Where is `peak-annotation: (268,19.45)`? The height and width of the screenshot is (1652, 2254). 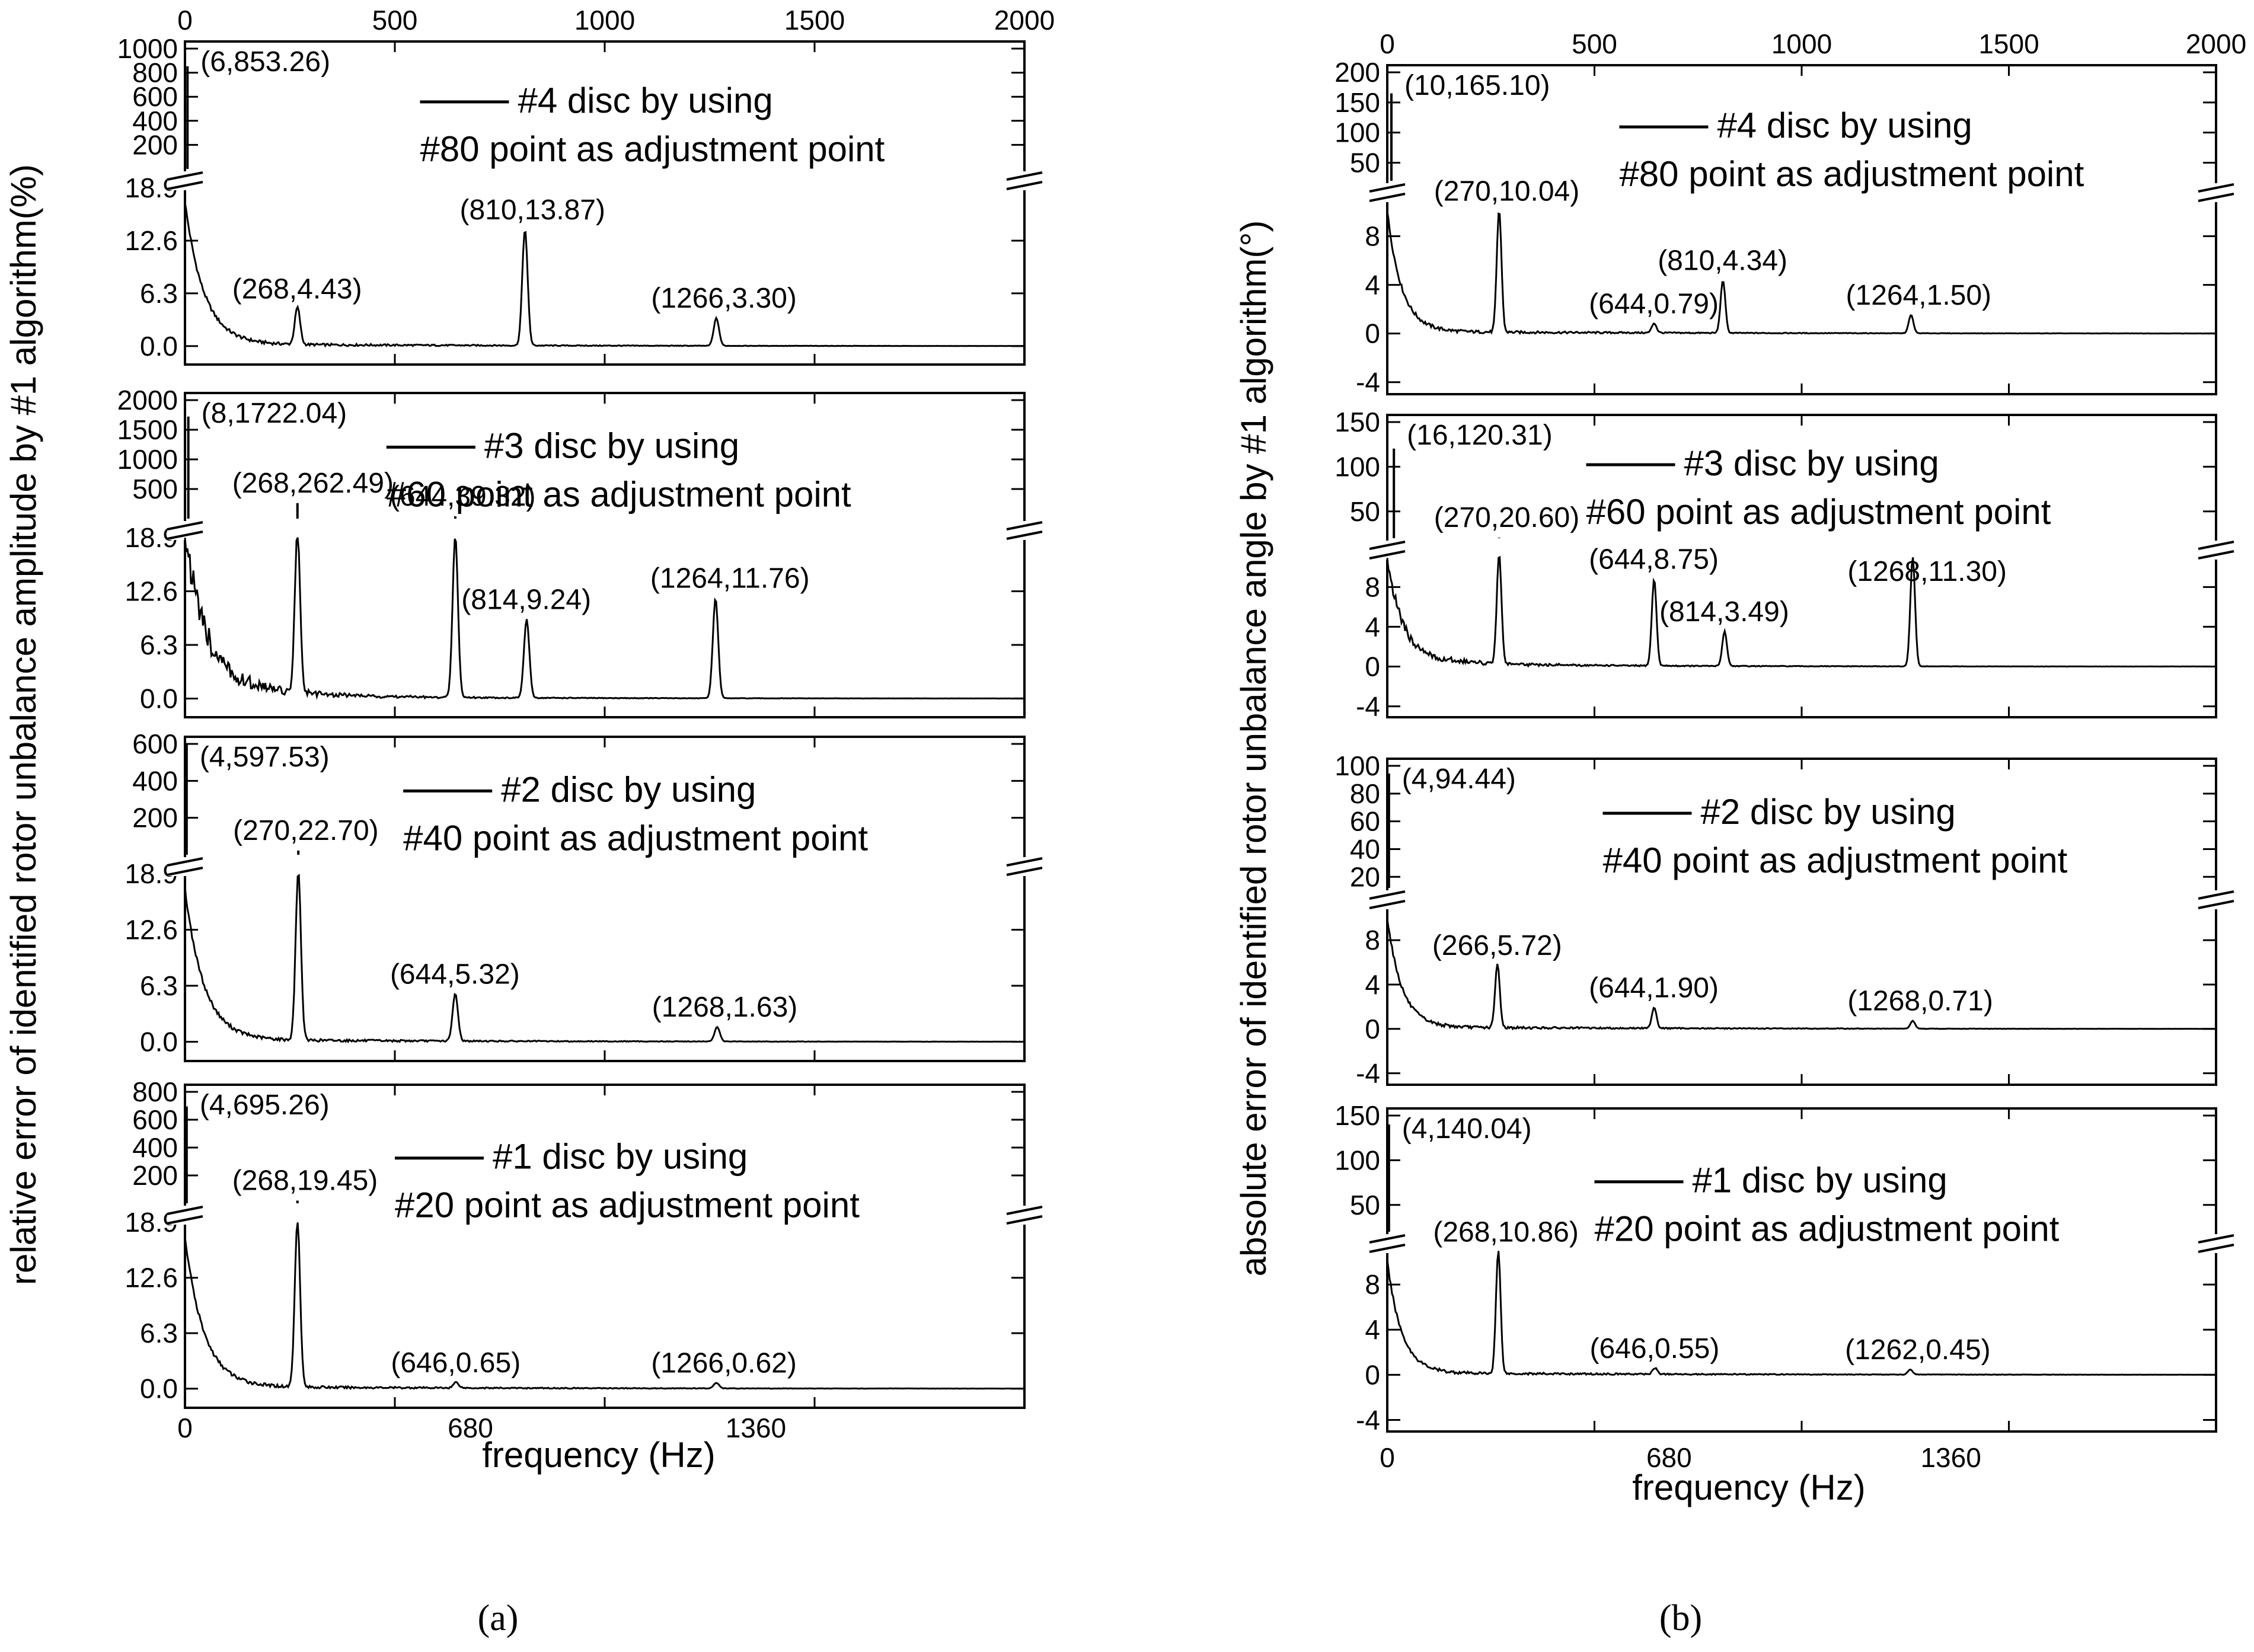
peak-annotation: (268,19.45) is located at coordinates (305, 1180).